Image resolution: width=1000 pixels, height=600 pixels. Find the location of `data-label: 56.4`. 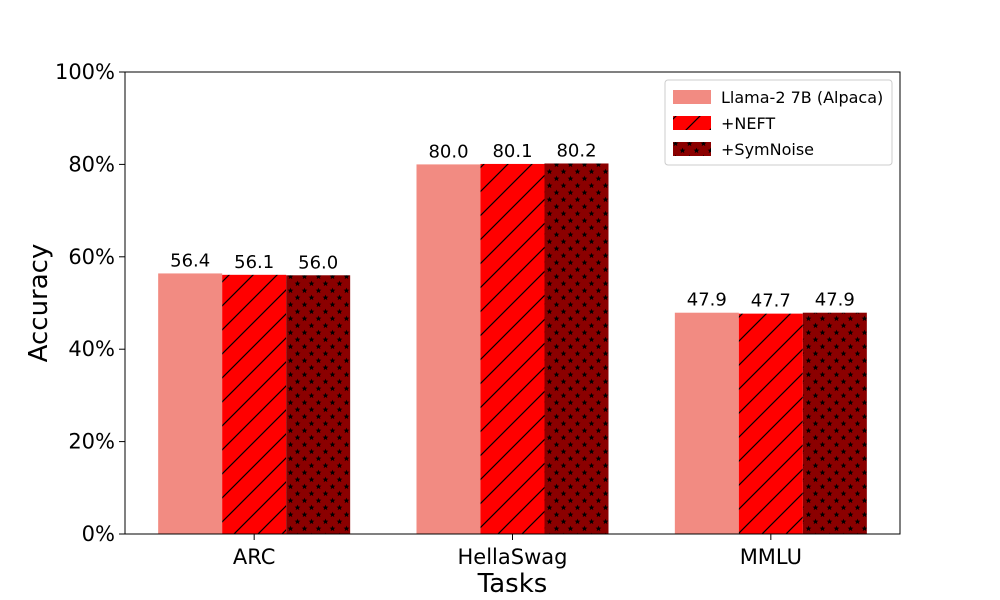

data-label: 56.4 is located at coordinates (190, 260).